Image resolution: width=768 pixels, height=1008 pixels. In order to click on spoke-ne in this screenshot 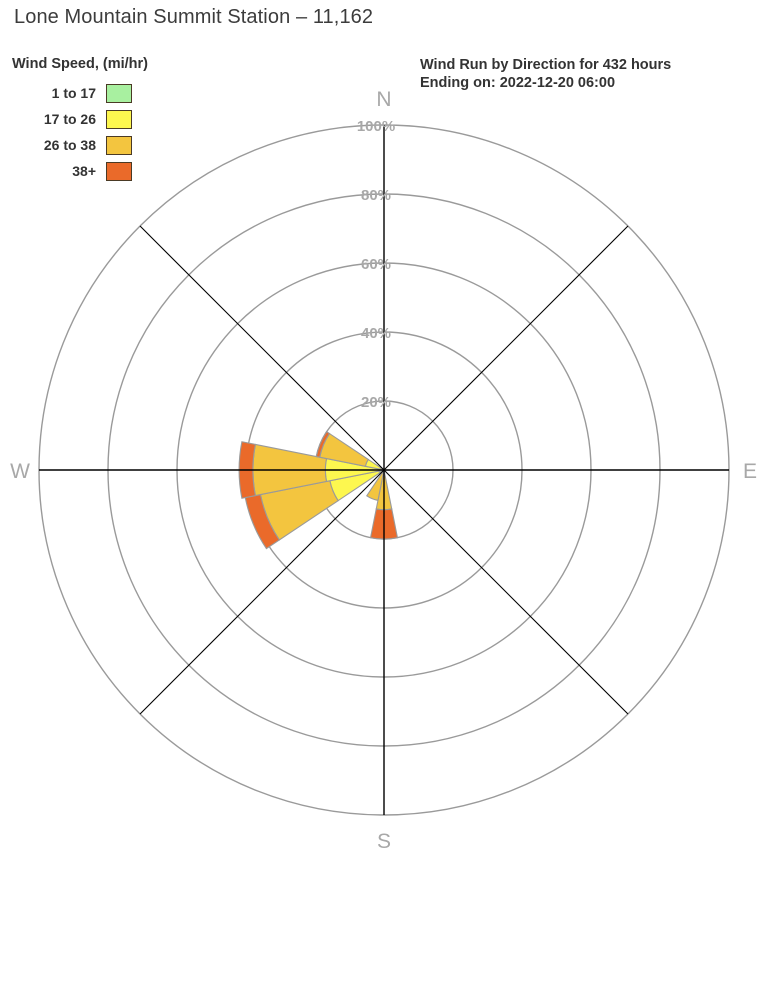, I will do `click(506, 348)`.